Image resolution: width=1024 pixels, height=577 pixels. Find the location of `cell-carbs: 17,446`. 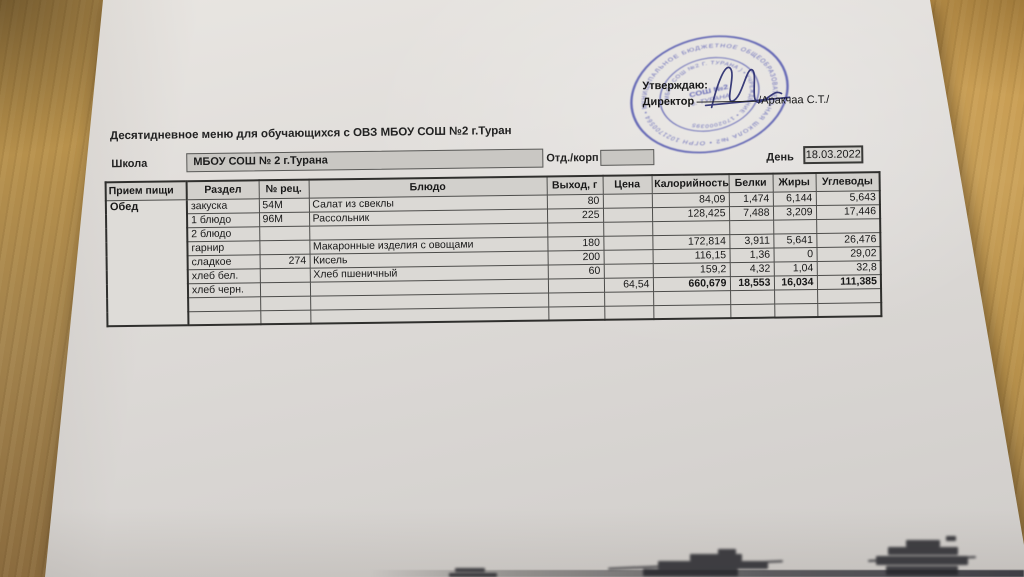

cell-carbs: 17,446 is located at coordinates (848, 212).